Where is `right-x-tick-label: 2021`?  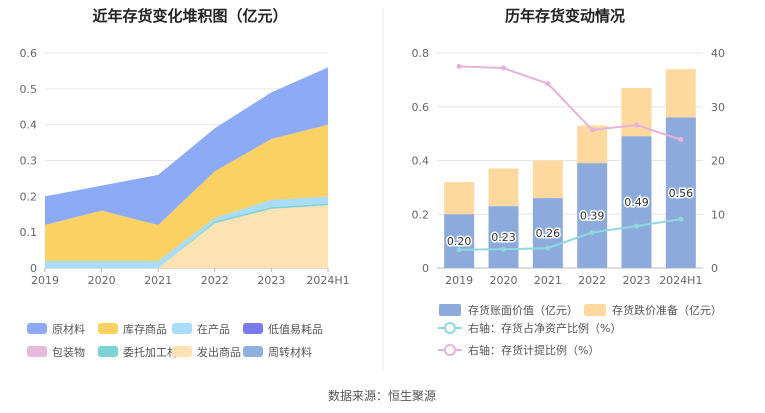
right-x-tick-label: 2021 is located at coordinates (548, 280).